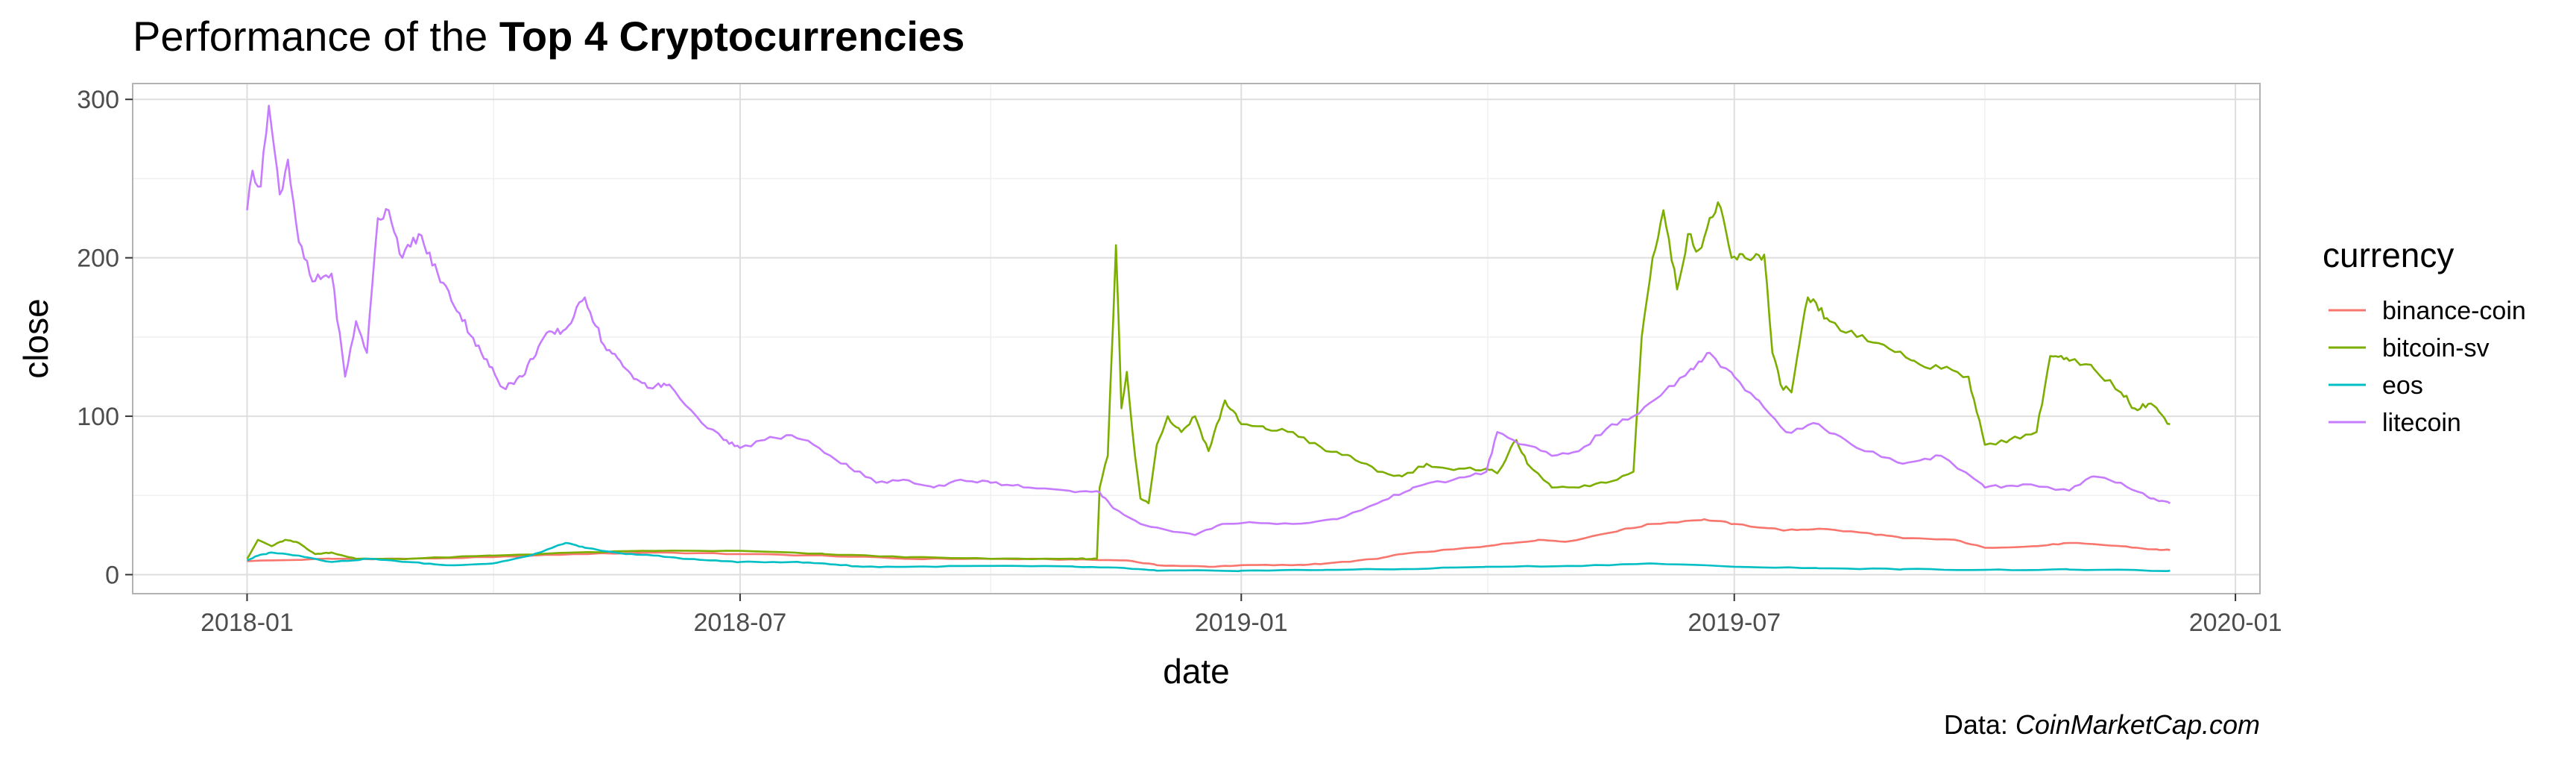 Image resolution: width=2576 pixels, height=757 pixels. I want to click on chart-title-prefix: Performance of the, so click(316, 36).